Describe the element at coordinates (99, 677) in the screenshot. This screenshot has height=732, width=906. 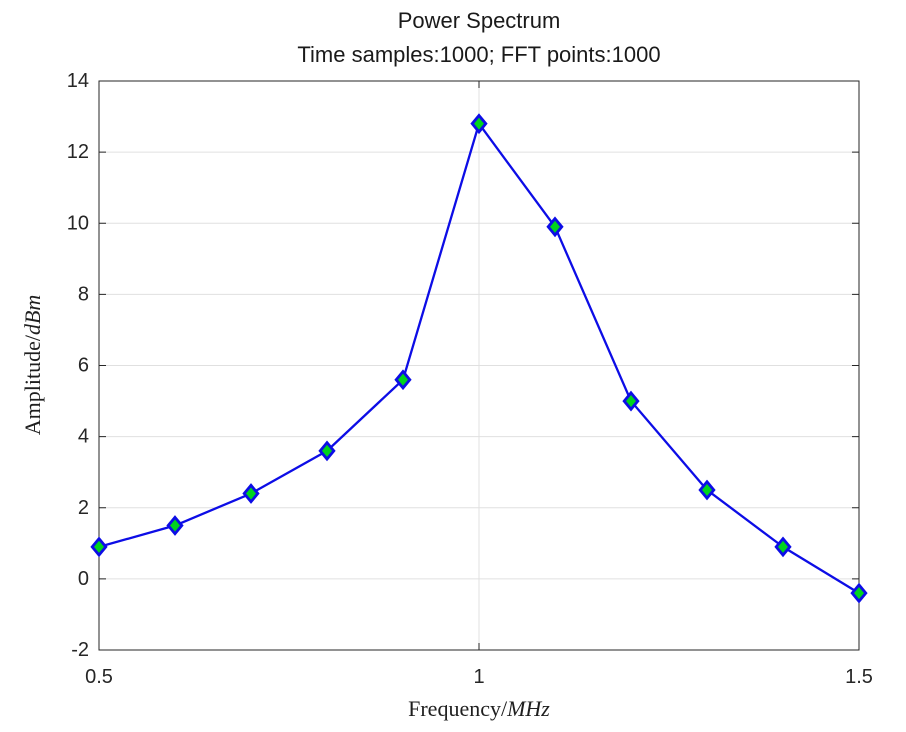
I see `x-tick-label: 0.5` at that location.